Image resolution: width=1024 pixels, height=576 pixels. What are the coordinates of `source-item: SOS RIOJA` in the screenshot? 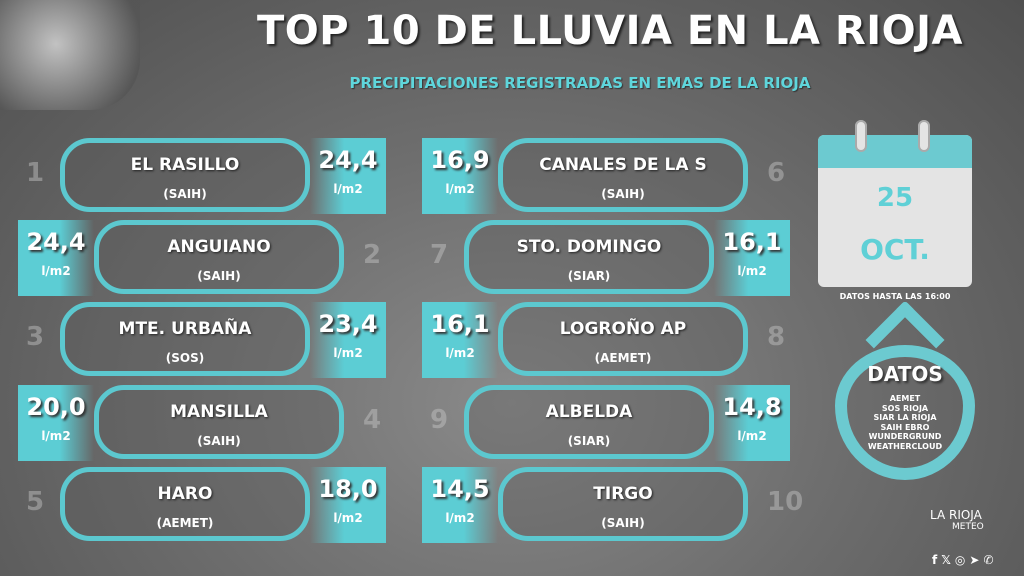 It's located at (905, 408).